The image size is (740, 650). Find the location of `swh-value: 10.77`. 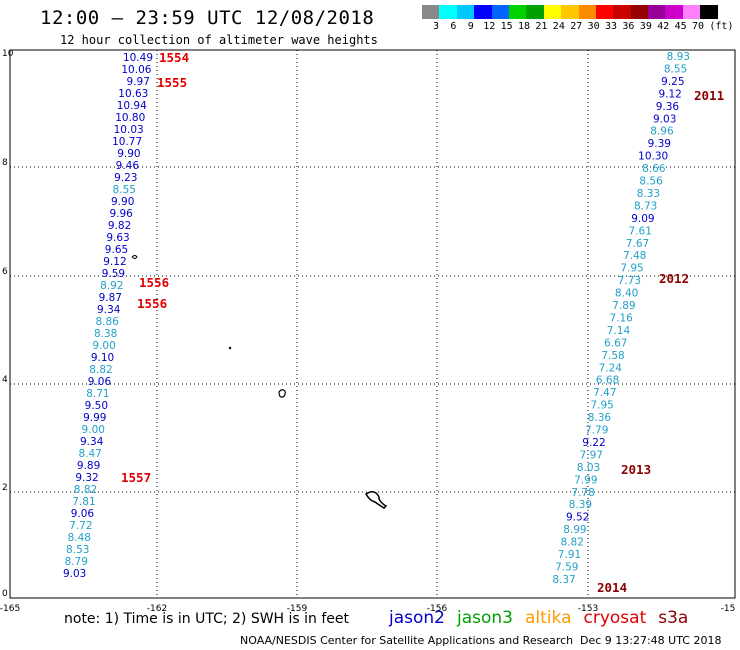

swh-value: 10.77 is located at coordinates (127, 142).